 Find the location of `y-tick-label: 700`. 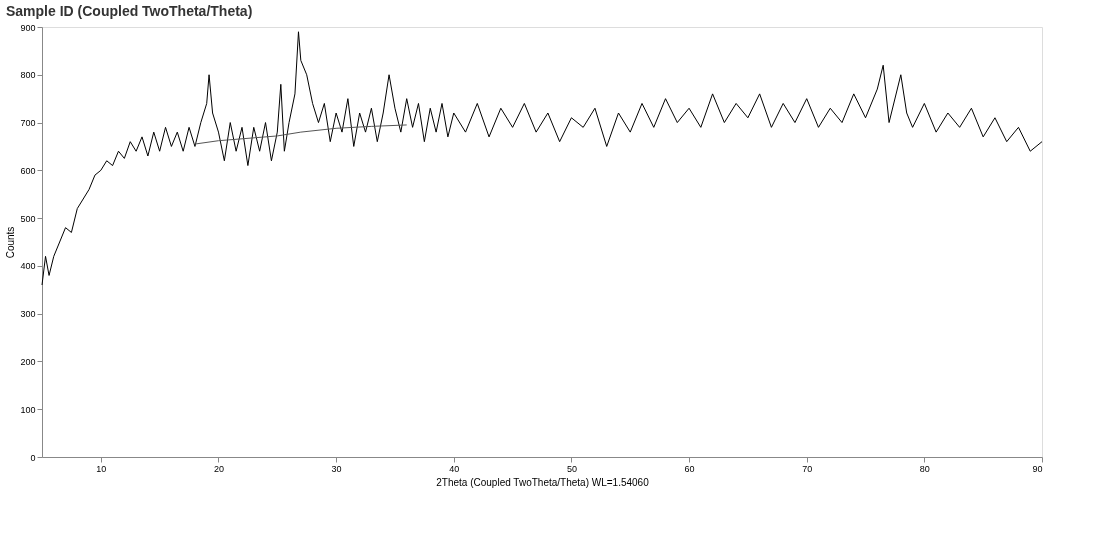

y-tick-label: 700 is located at coordinates (28, 123).